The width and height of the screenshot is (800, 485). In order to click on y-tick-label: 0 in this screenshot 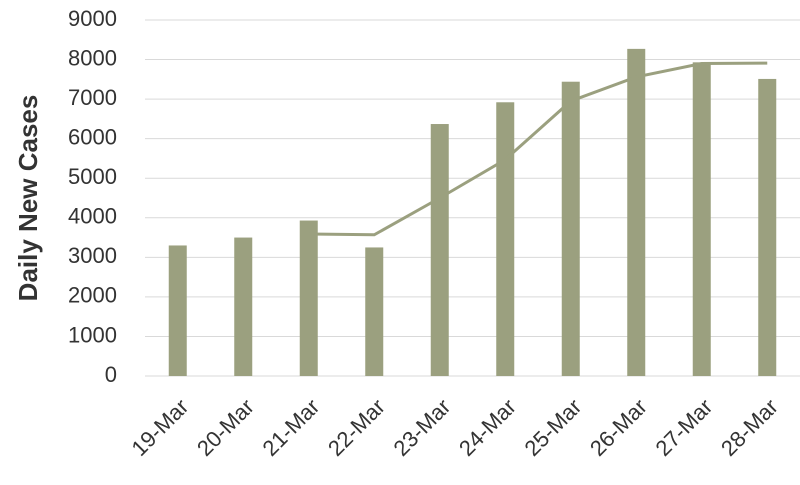, I will do `click(111, 374)`.